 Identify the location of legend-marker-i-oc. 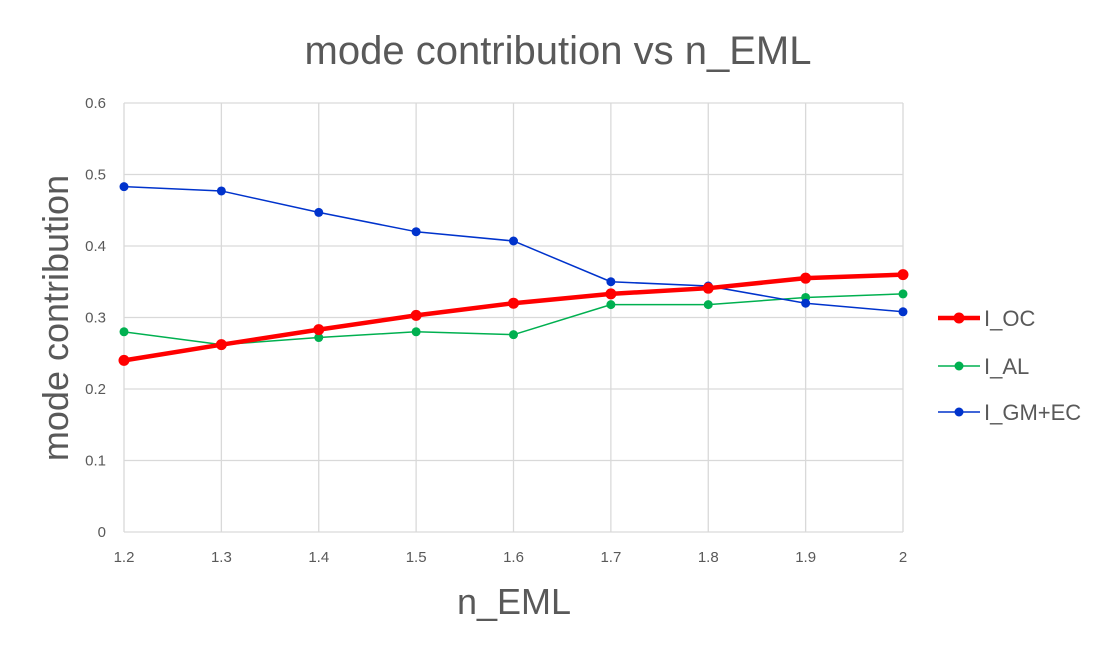
(959, 318).